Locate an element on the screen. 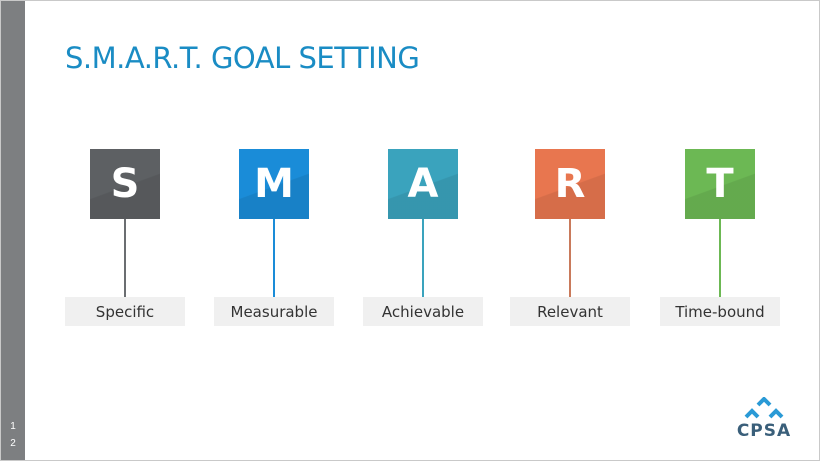  letter-square-m: M is located at coordinates (274, 184).